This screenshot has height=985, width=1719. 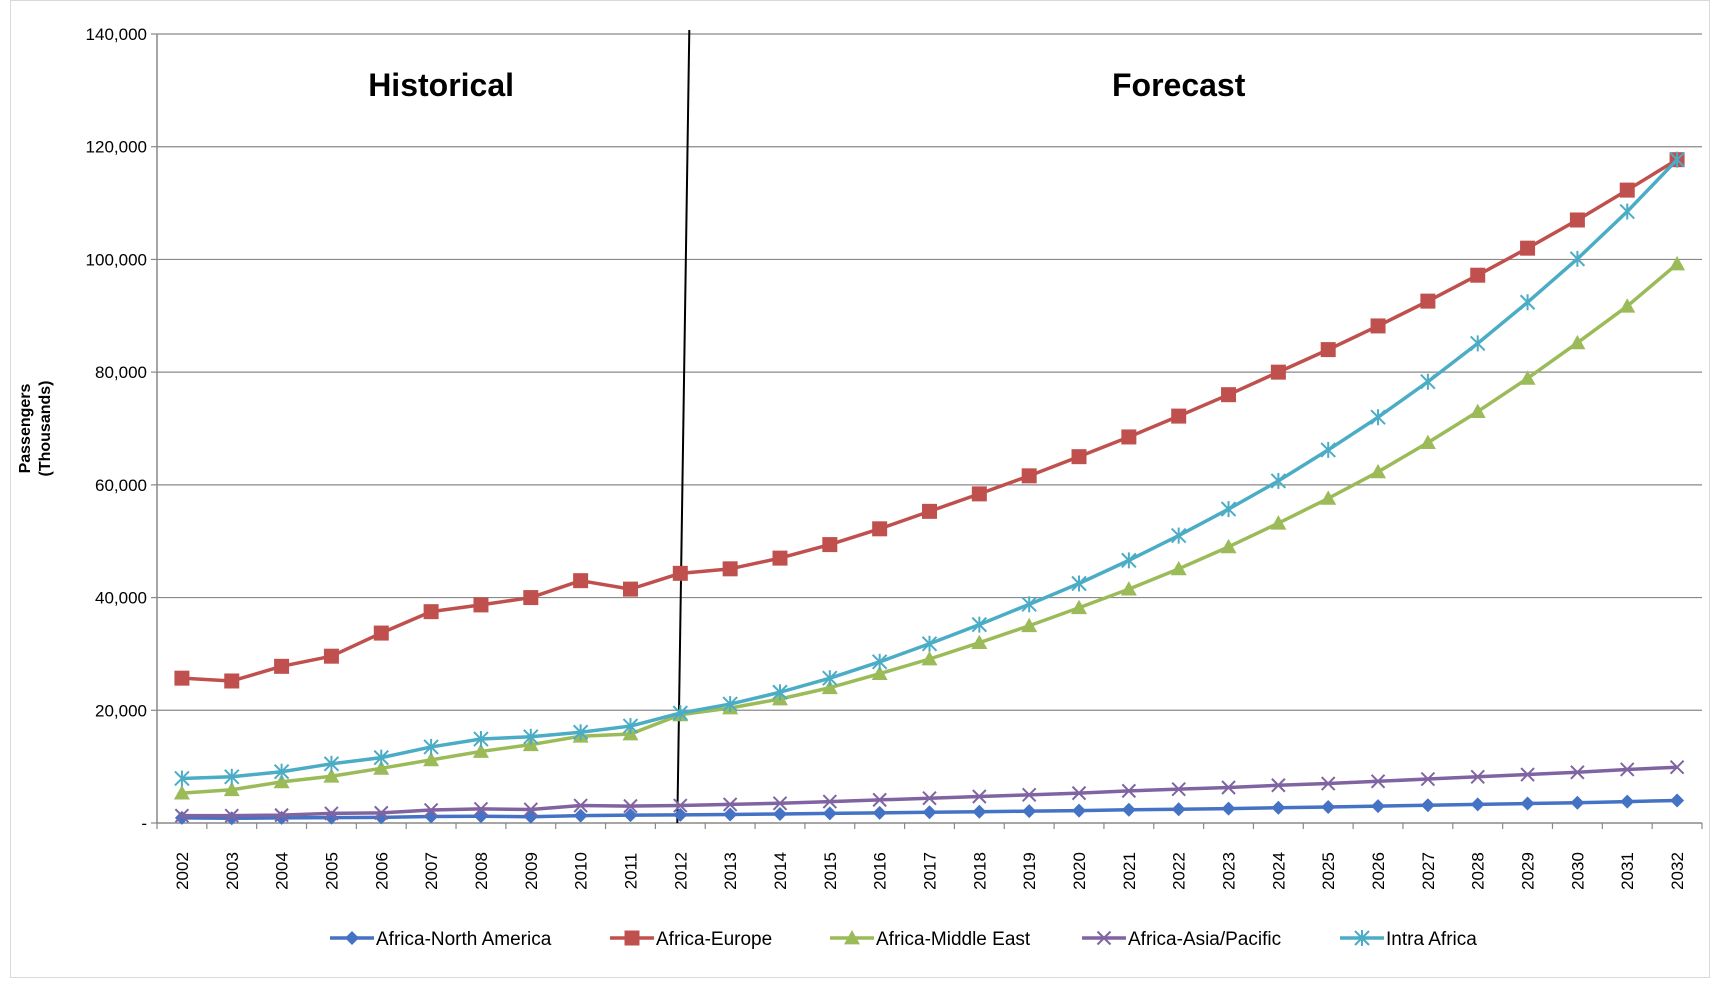 What do you see at coordinates (381, 871) in the screenshot?
I see `x-tick-label: 2006` at bounding box center [381, 871].